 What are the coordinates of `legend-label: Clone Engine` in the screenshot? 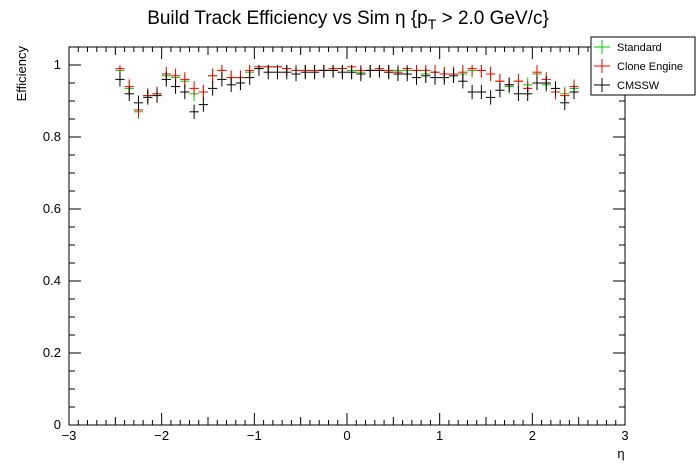 It's located at (650, 67).